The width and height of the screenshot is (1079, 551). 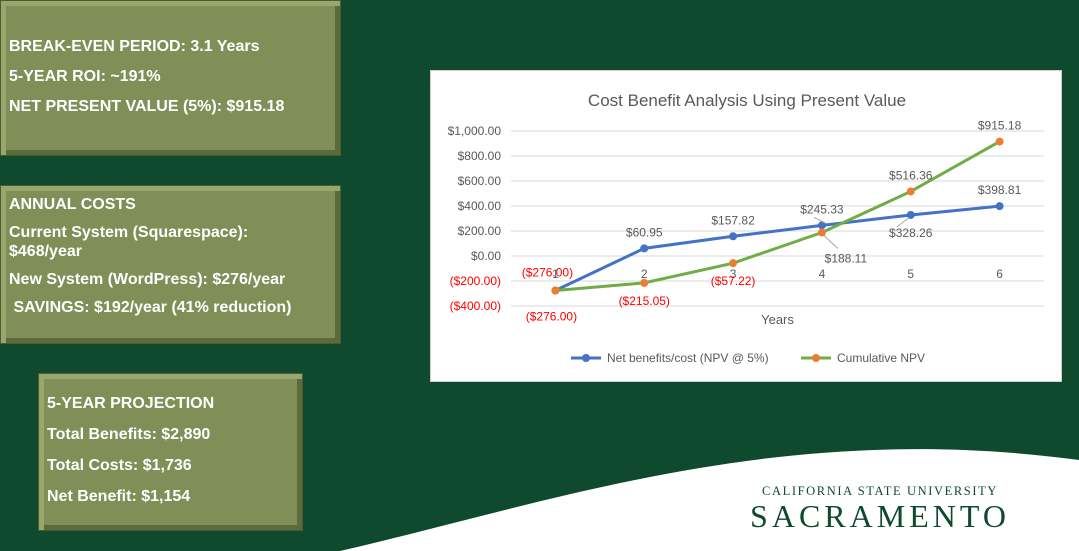 I want to click on y-tick-label: ($400.00), so click(x=475, y=306).